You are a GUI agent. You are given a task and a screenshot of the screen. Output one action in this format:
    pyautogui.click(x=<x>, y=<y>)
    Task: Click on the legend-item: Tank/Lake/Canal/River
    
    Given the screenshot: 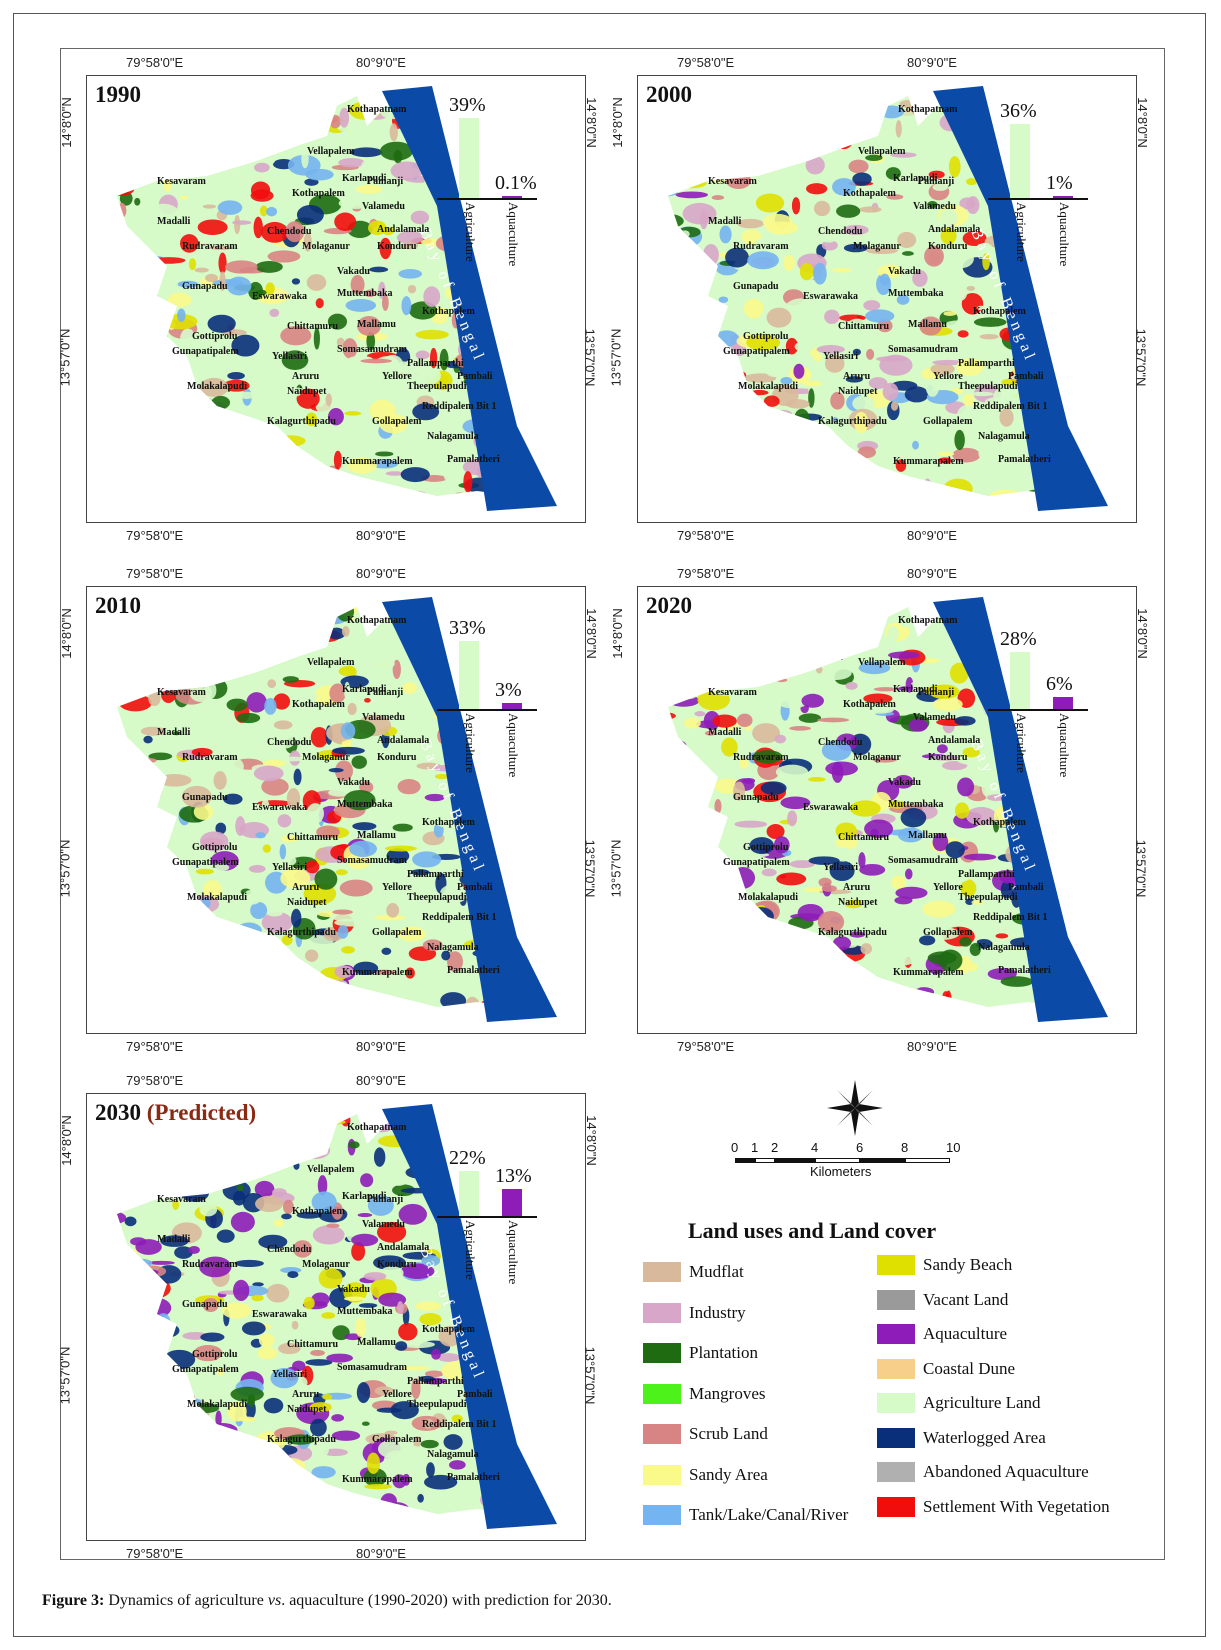 What is the action you would take?
    pyautogui.click(x=745, y=1515)
    